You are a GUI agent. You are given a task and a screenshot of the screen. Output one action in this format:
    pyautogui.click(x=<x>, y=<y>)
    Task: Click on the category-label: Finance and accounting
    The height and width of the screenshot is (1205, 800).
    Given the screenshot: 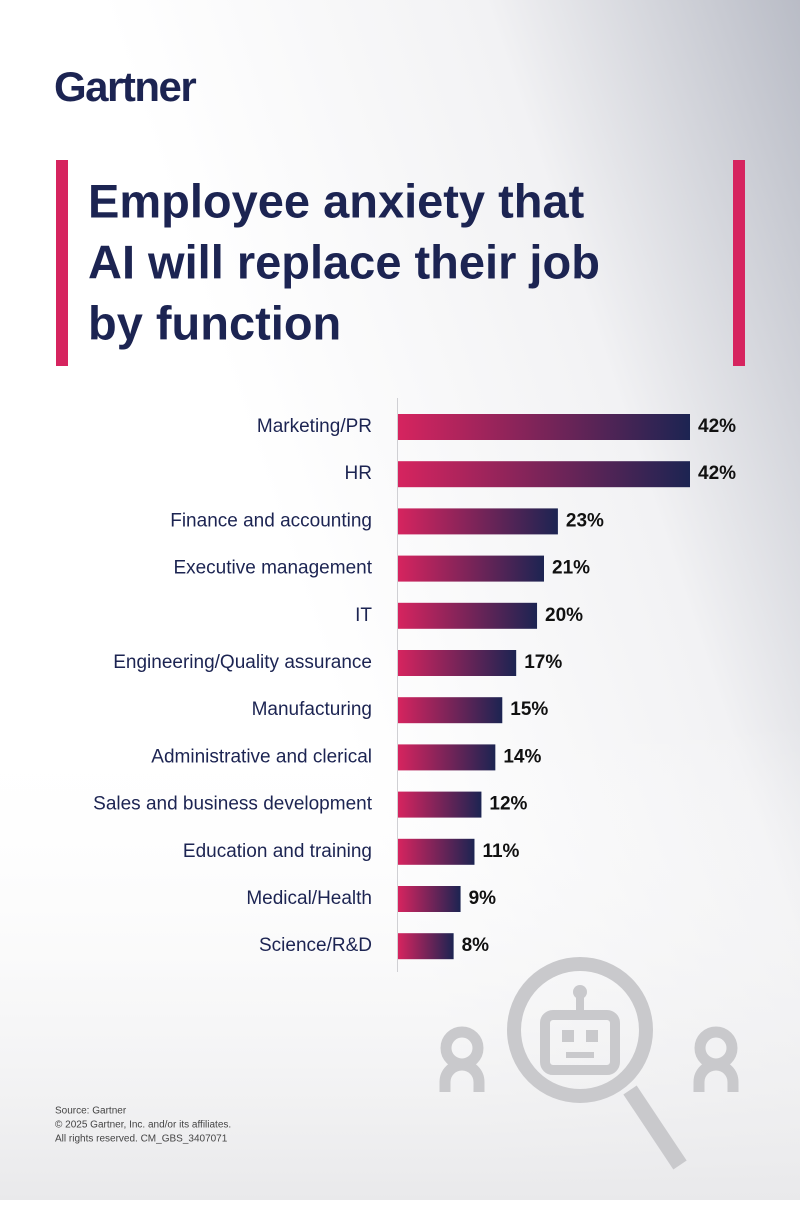 What is the action you would take?
    pyautogui.click(x=271, y=520)
    